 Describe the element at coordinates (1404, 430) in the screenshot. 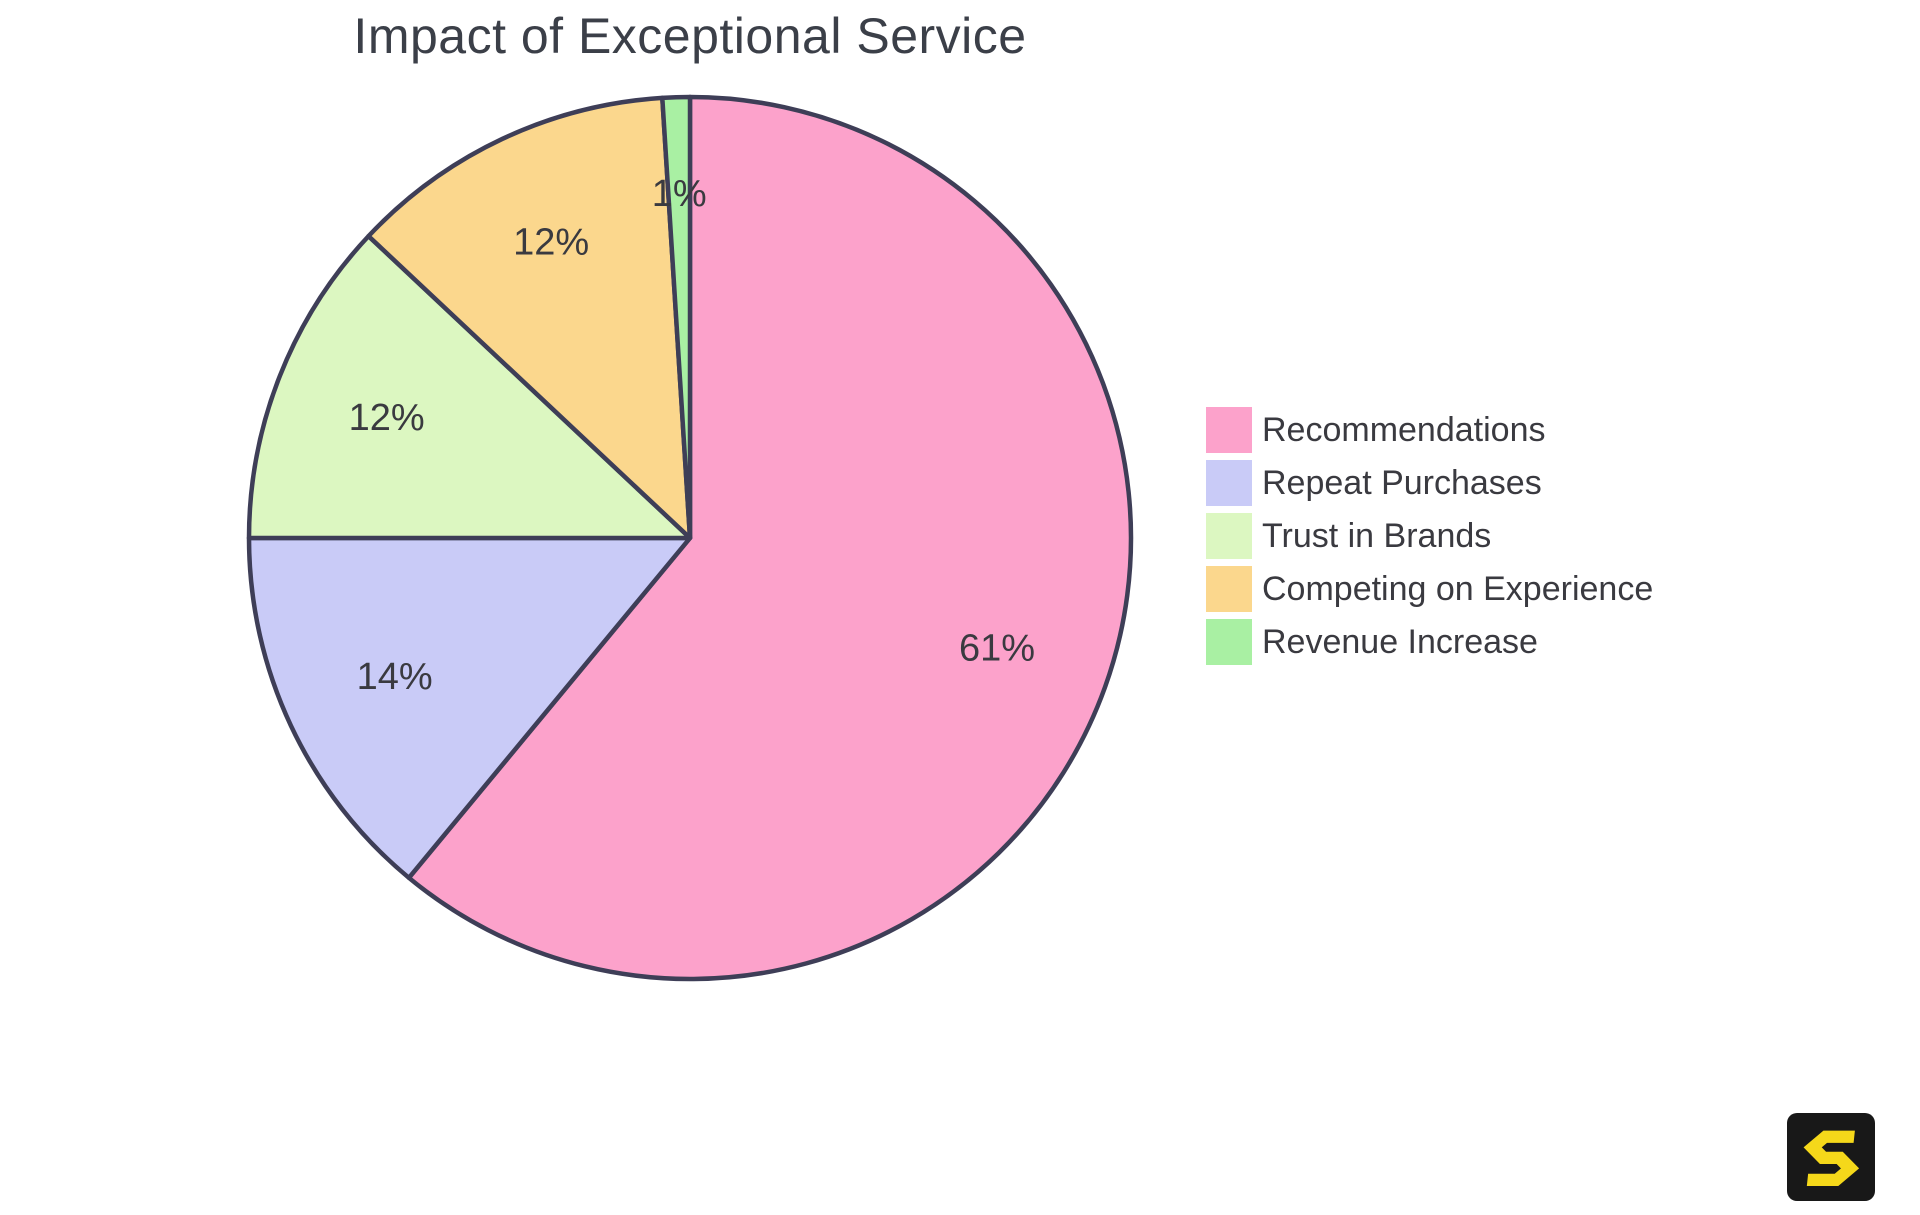

I see `legend-label: Recommendations` at that location.